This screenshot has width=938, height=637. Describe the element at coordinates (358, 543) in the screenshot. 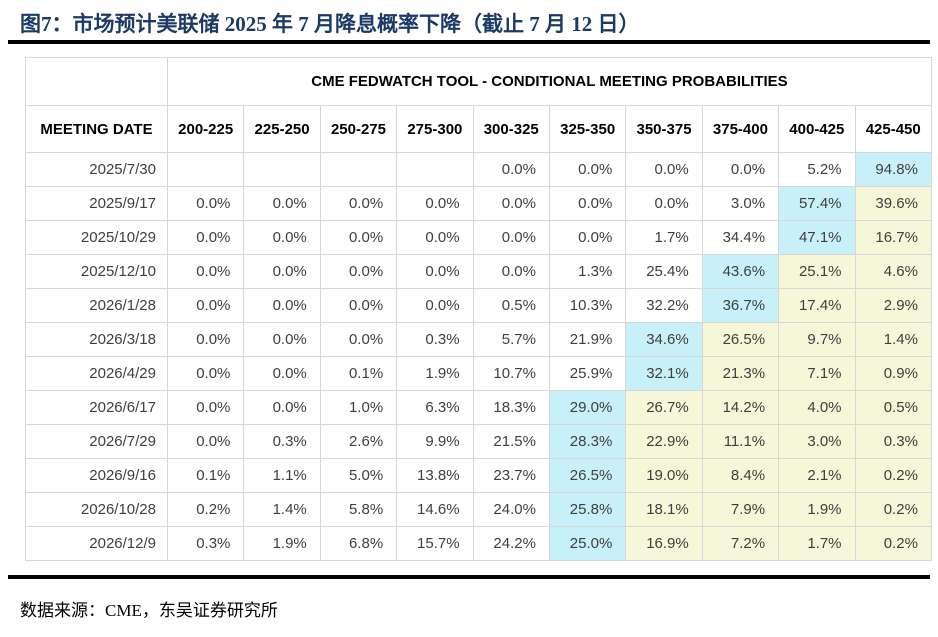

I see `prob-cell: 6.8%` at that location.